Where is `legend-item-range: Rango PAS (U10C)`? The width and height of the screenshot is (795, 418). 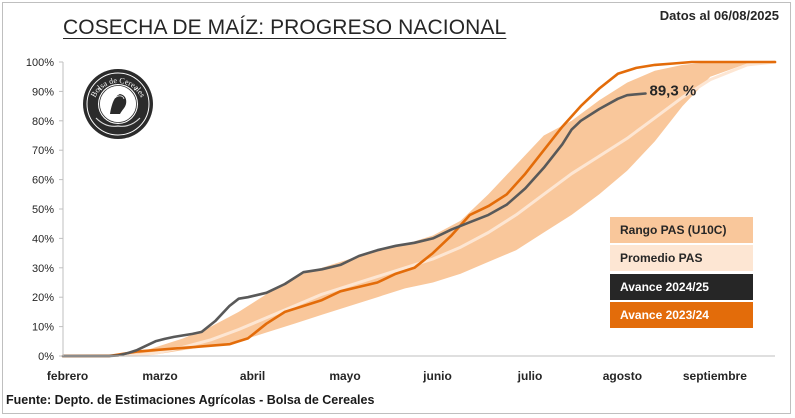
legend-item-range: Rango PAS (U10C) is located at coordinates (681, 230).